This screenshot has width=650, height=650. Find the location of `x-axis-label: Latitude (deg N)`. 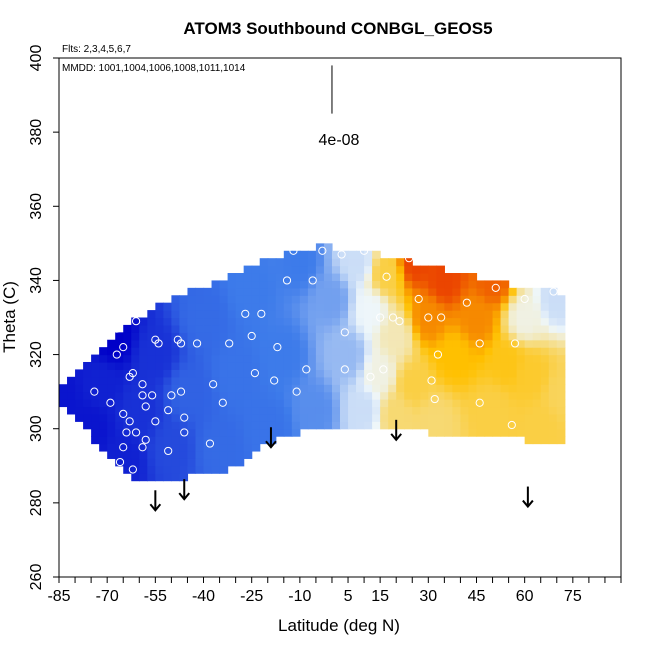

x-axis-label: Latitude (deg N) is located at coordinates (339, 625).